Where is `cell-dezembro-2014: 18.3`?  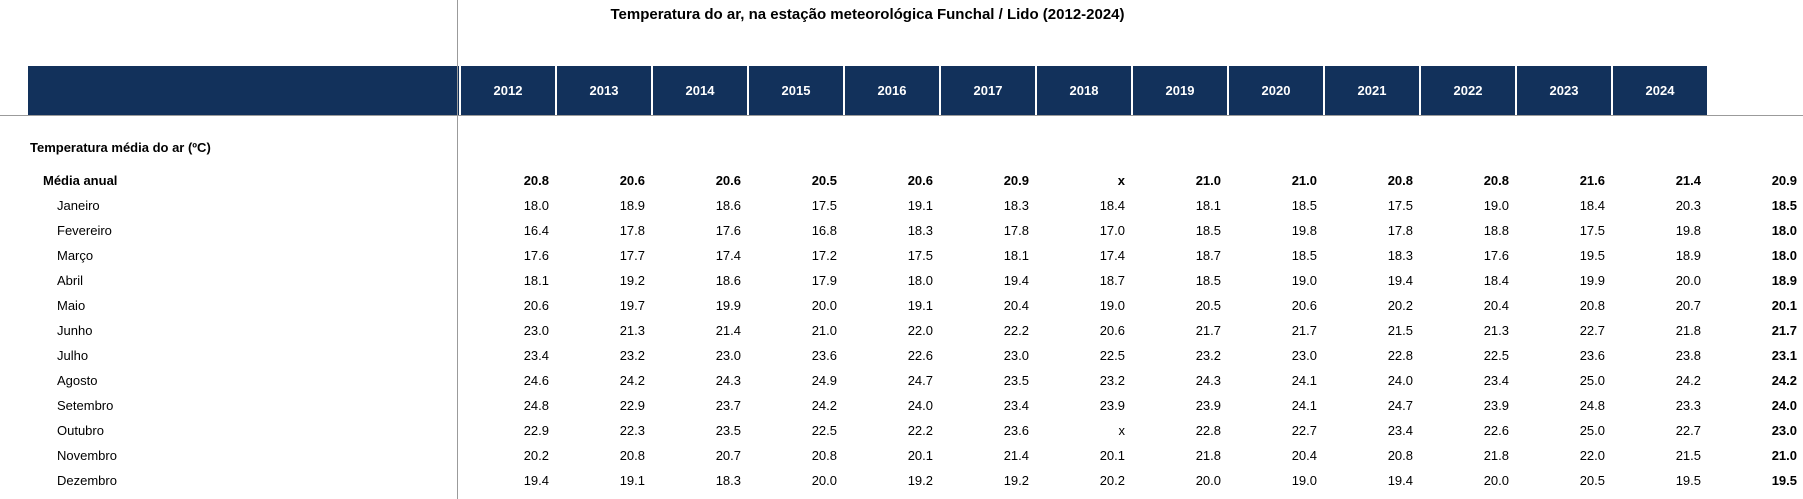 cell-dezembro-2014: 18.3 is located at coordinates (728, 480).